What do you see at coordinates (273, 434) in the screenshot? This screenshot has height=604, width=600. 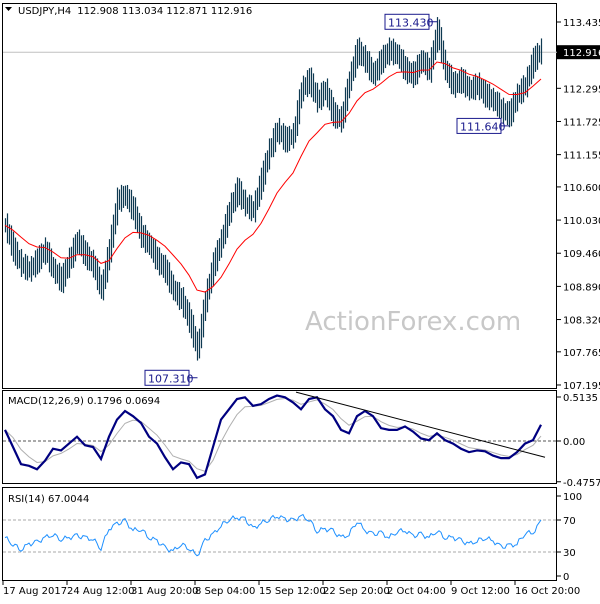 I see `macd-signal-line` at bounding box center [273, 434].